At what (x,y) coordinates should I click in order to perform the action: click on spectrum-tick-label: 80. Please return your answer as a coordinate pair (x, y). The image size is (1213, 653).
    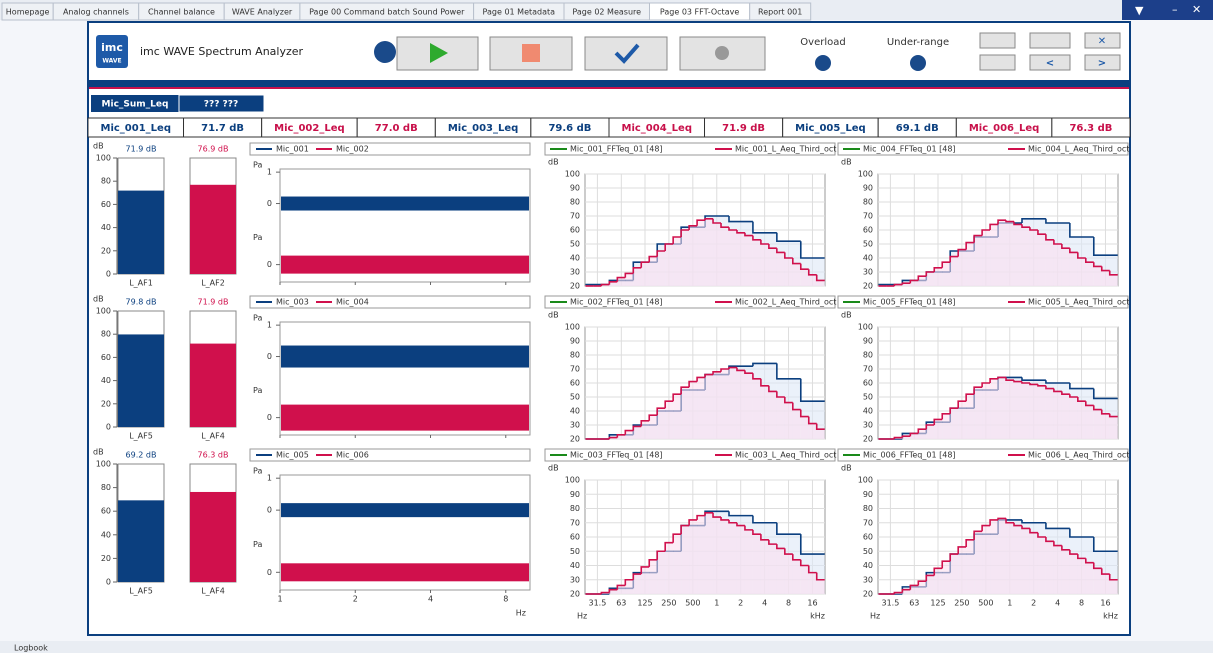
    Looking at the image, I should click on (868, 355).